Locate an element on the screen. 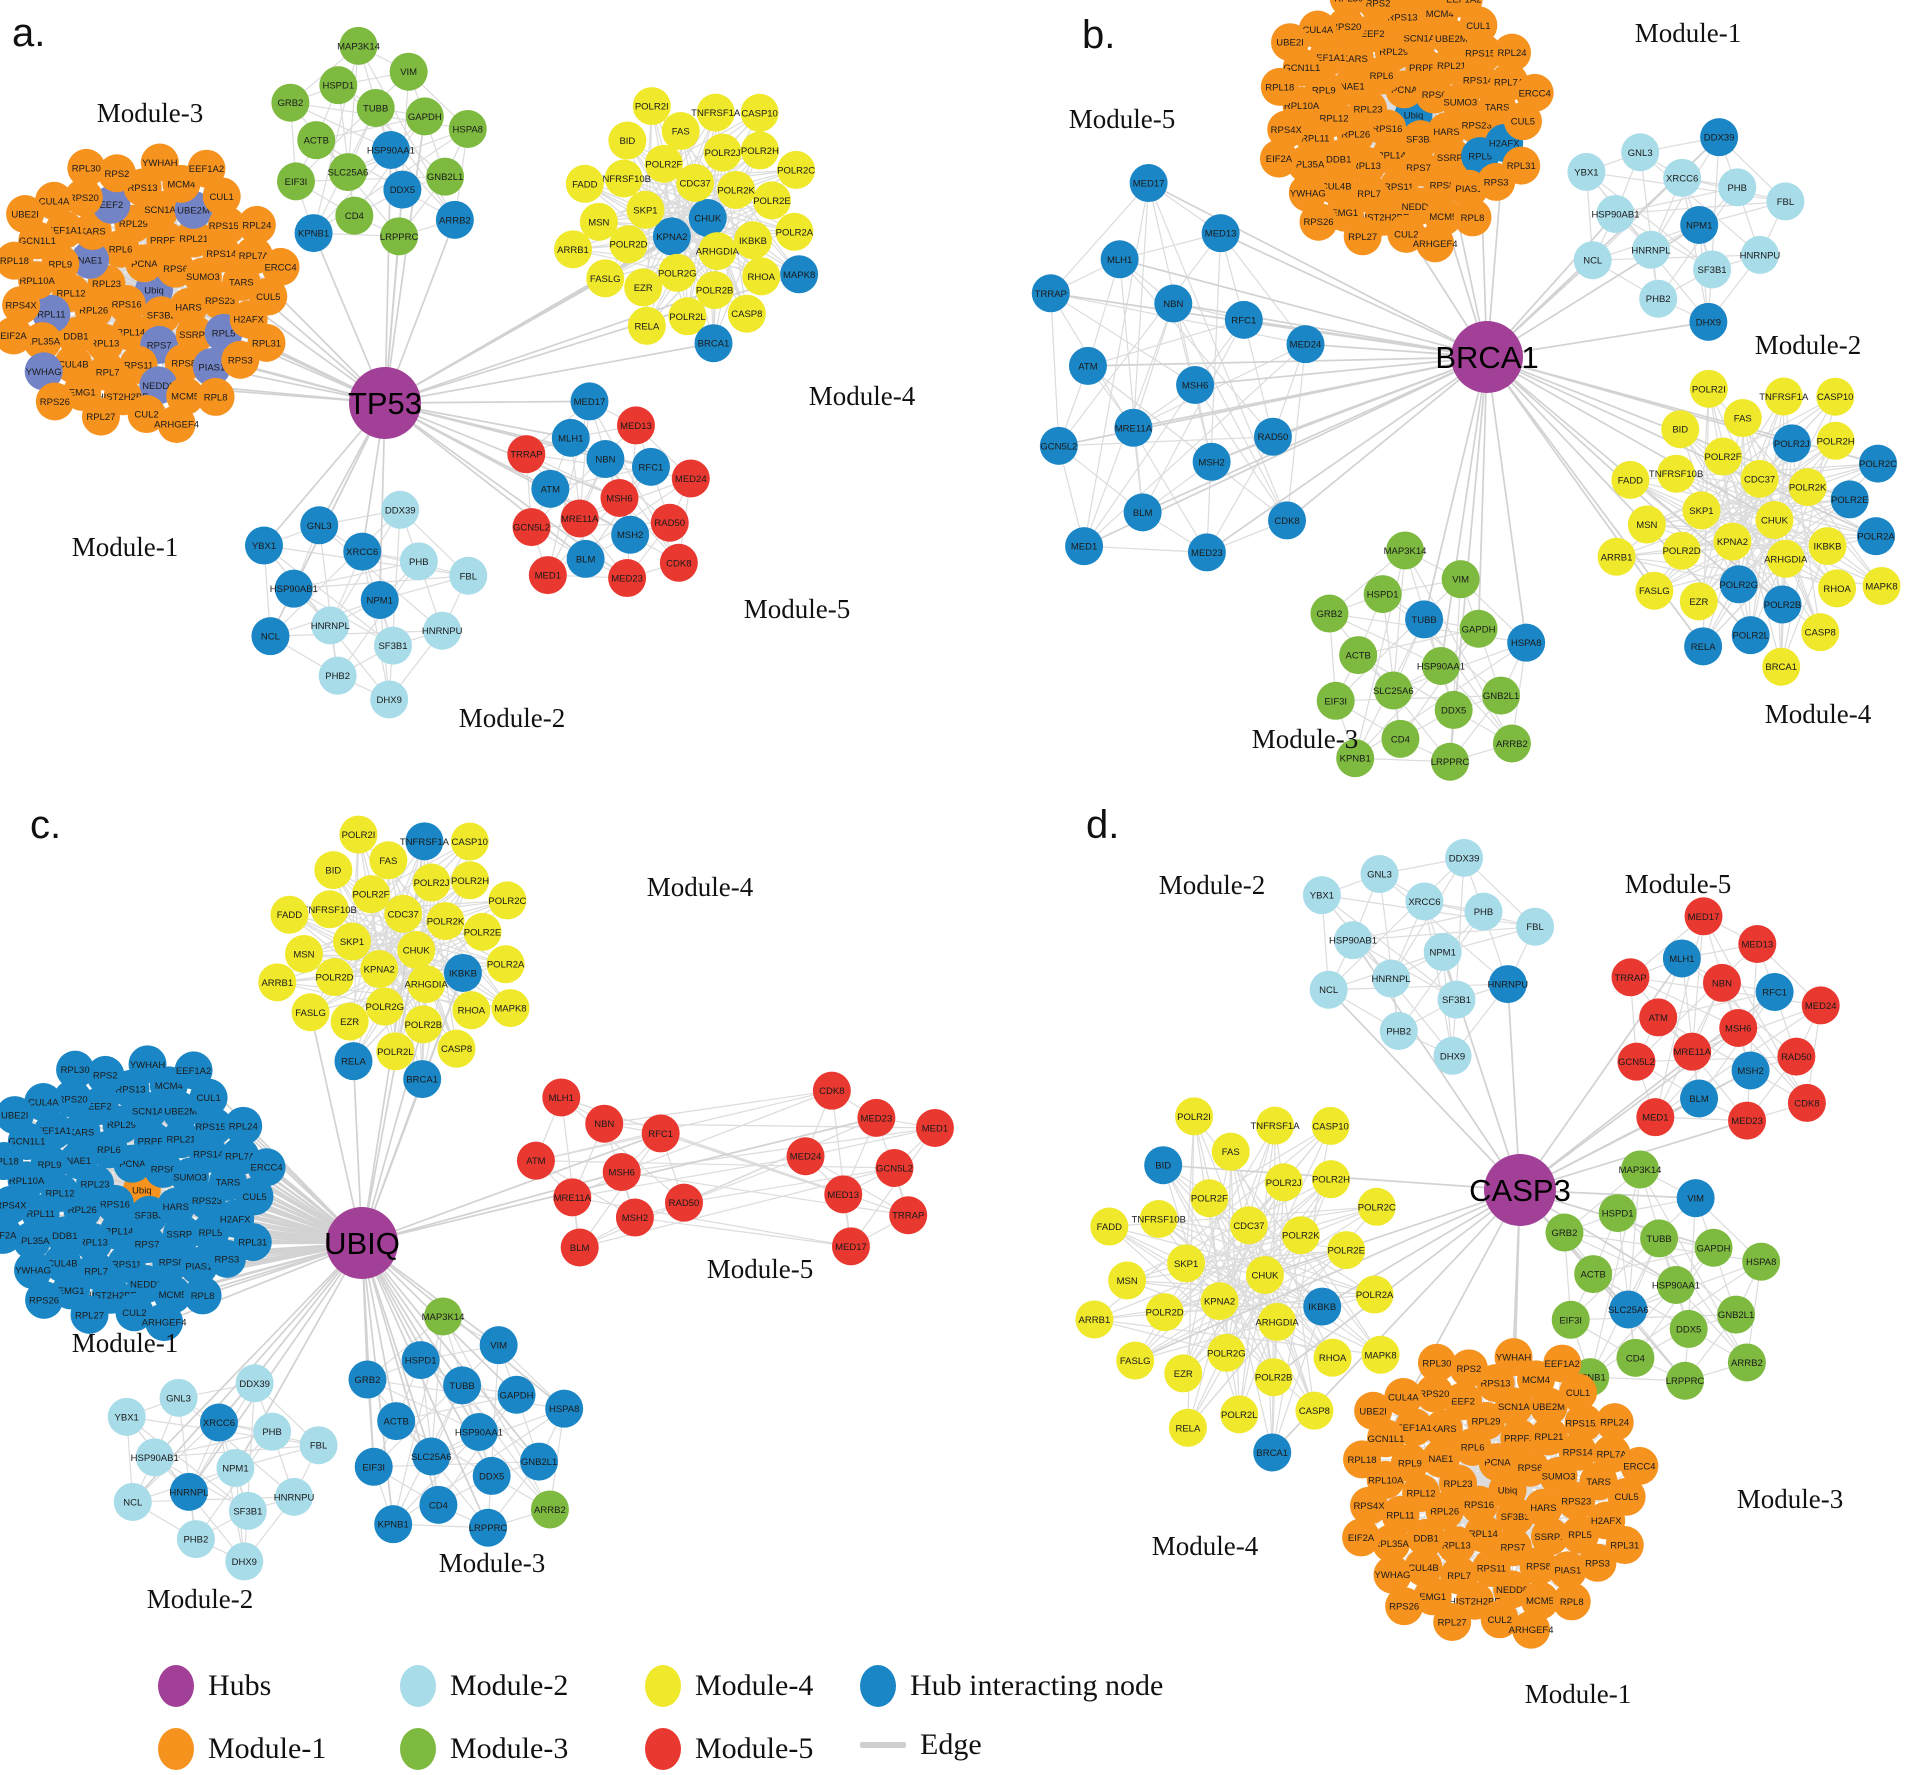  node-CHUK is located at coordinates (1264, 1275).